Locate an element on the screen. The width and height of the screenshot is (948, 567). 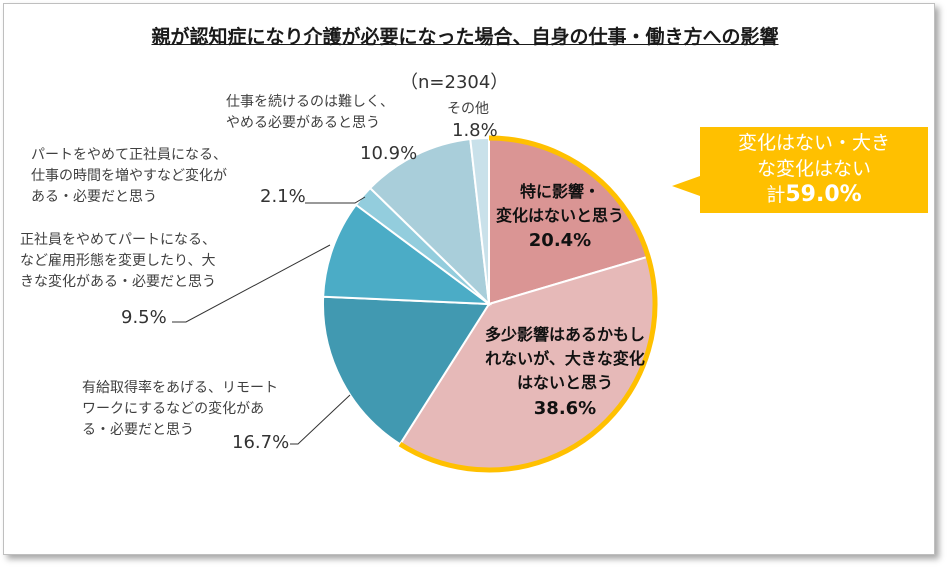
pct-s5: 10.9% is located at coordinates (389, 153).